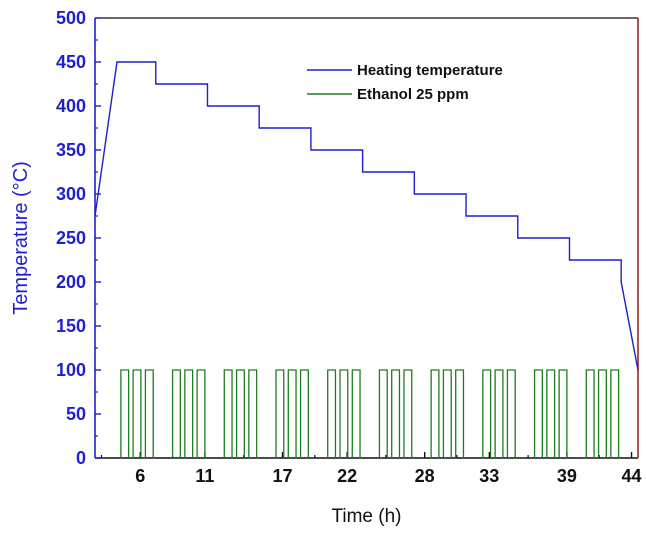 This screenshot has width=646, height=533. What do you see at coordinates (71, 18) in the screenshot?
I see `y-tick-label: 500` at bounding box center [71, 18].